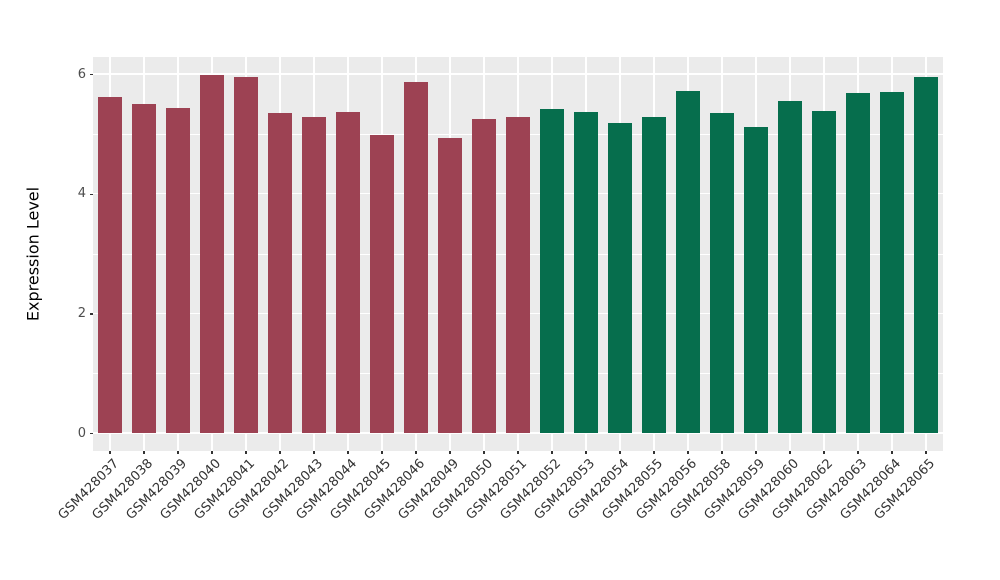  What do you see at coordinates (552, 270) in the screenshot?
I see `bar-GSM428052` at bounding box center [552, 270].